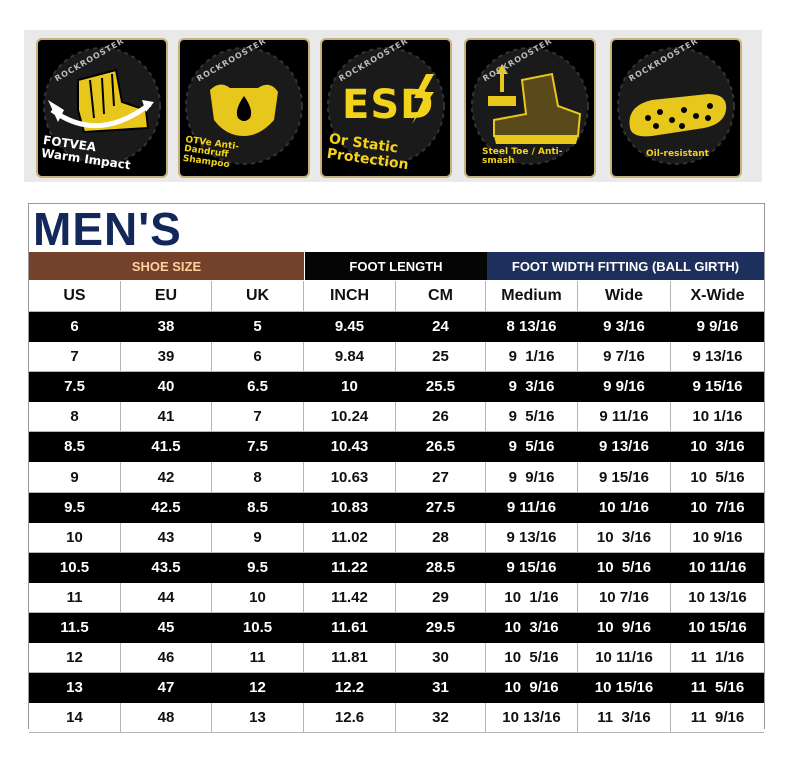 The image size is (790, 758). What do you see at coordinates (166, 537) in the screenshot?
I see `table-cell: 43` at bounding box center [166, 537].